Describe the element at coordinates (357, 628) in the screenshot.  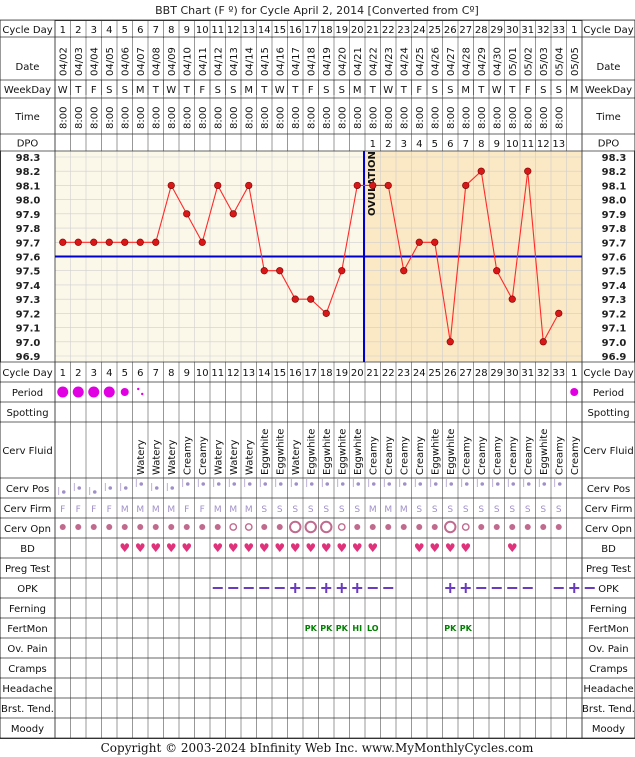
I see `fertmon-label: HI` at that location.